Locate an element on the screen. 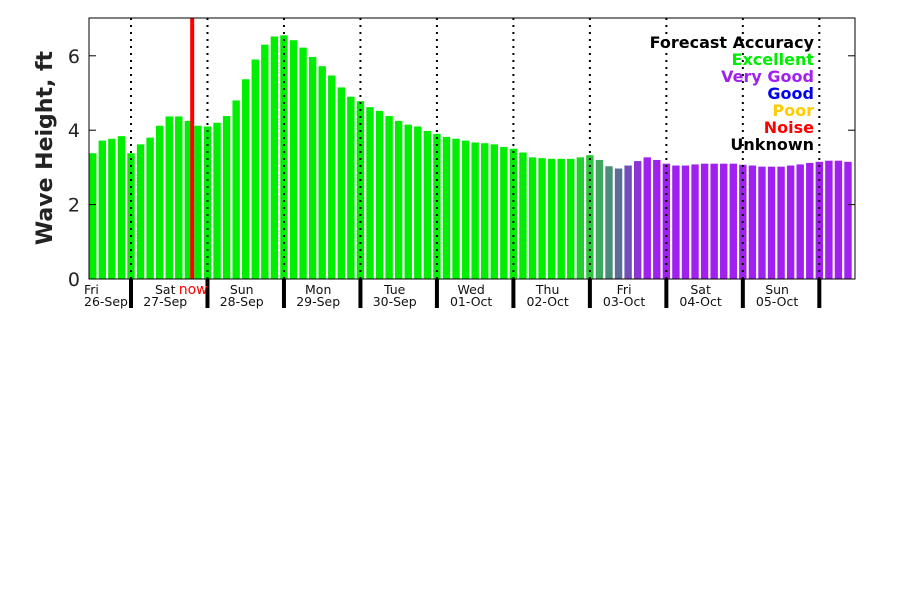  legend-item: Unknown is located at coordinates (772, 144).